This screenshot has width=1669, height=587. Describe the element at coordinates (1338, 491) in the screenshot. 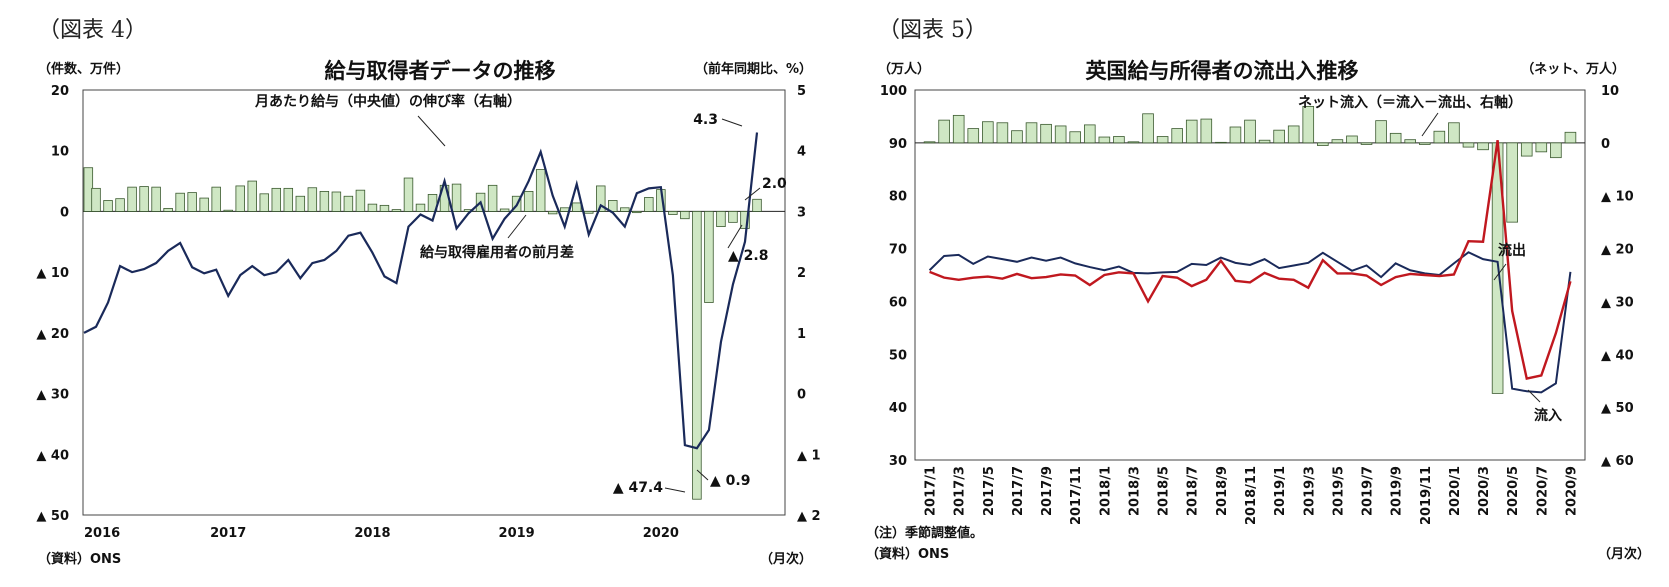

I see `figure-5-x-tick-label: 2019/5` at that location.